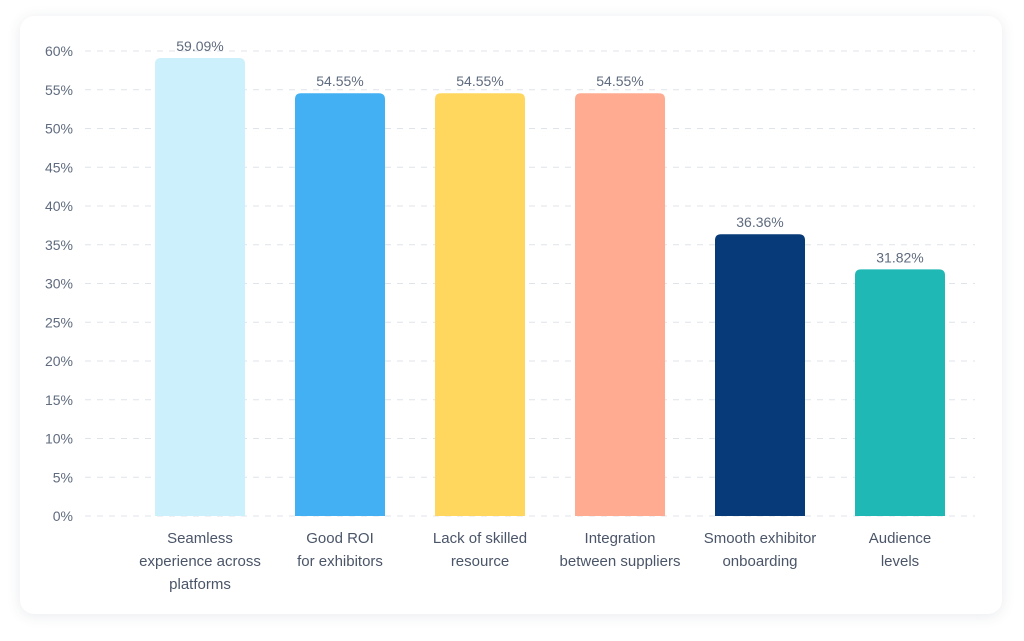 The height and width of the screenshot is (641, 1024). What do you see at coordinates (759, 222) in the screenshot?
I see `data-label: 36.36%` at bounding box center [759, 222].